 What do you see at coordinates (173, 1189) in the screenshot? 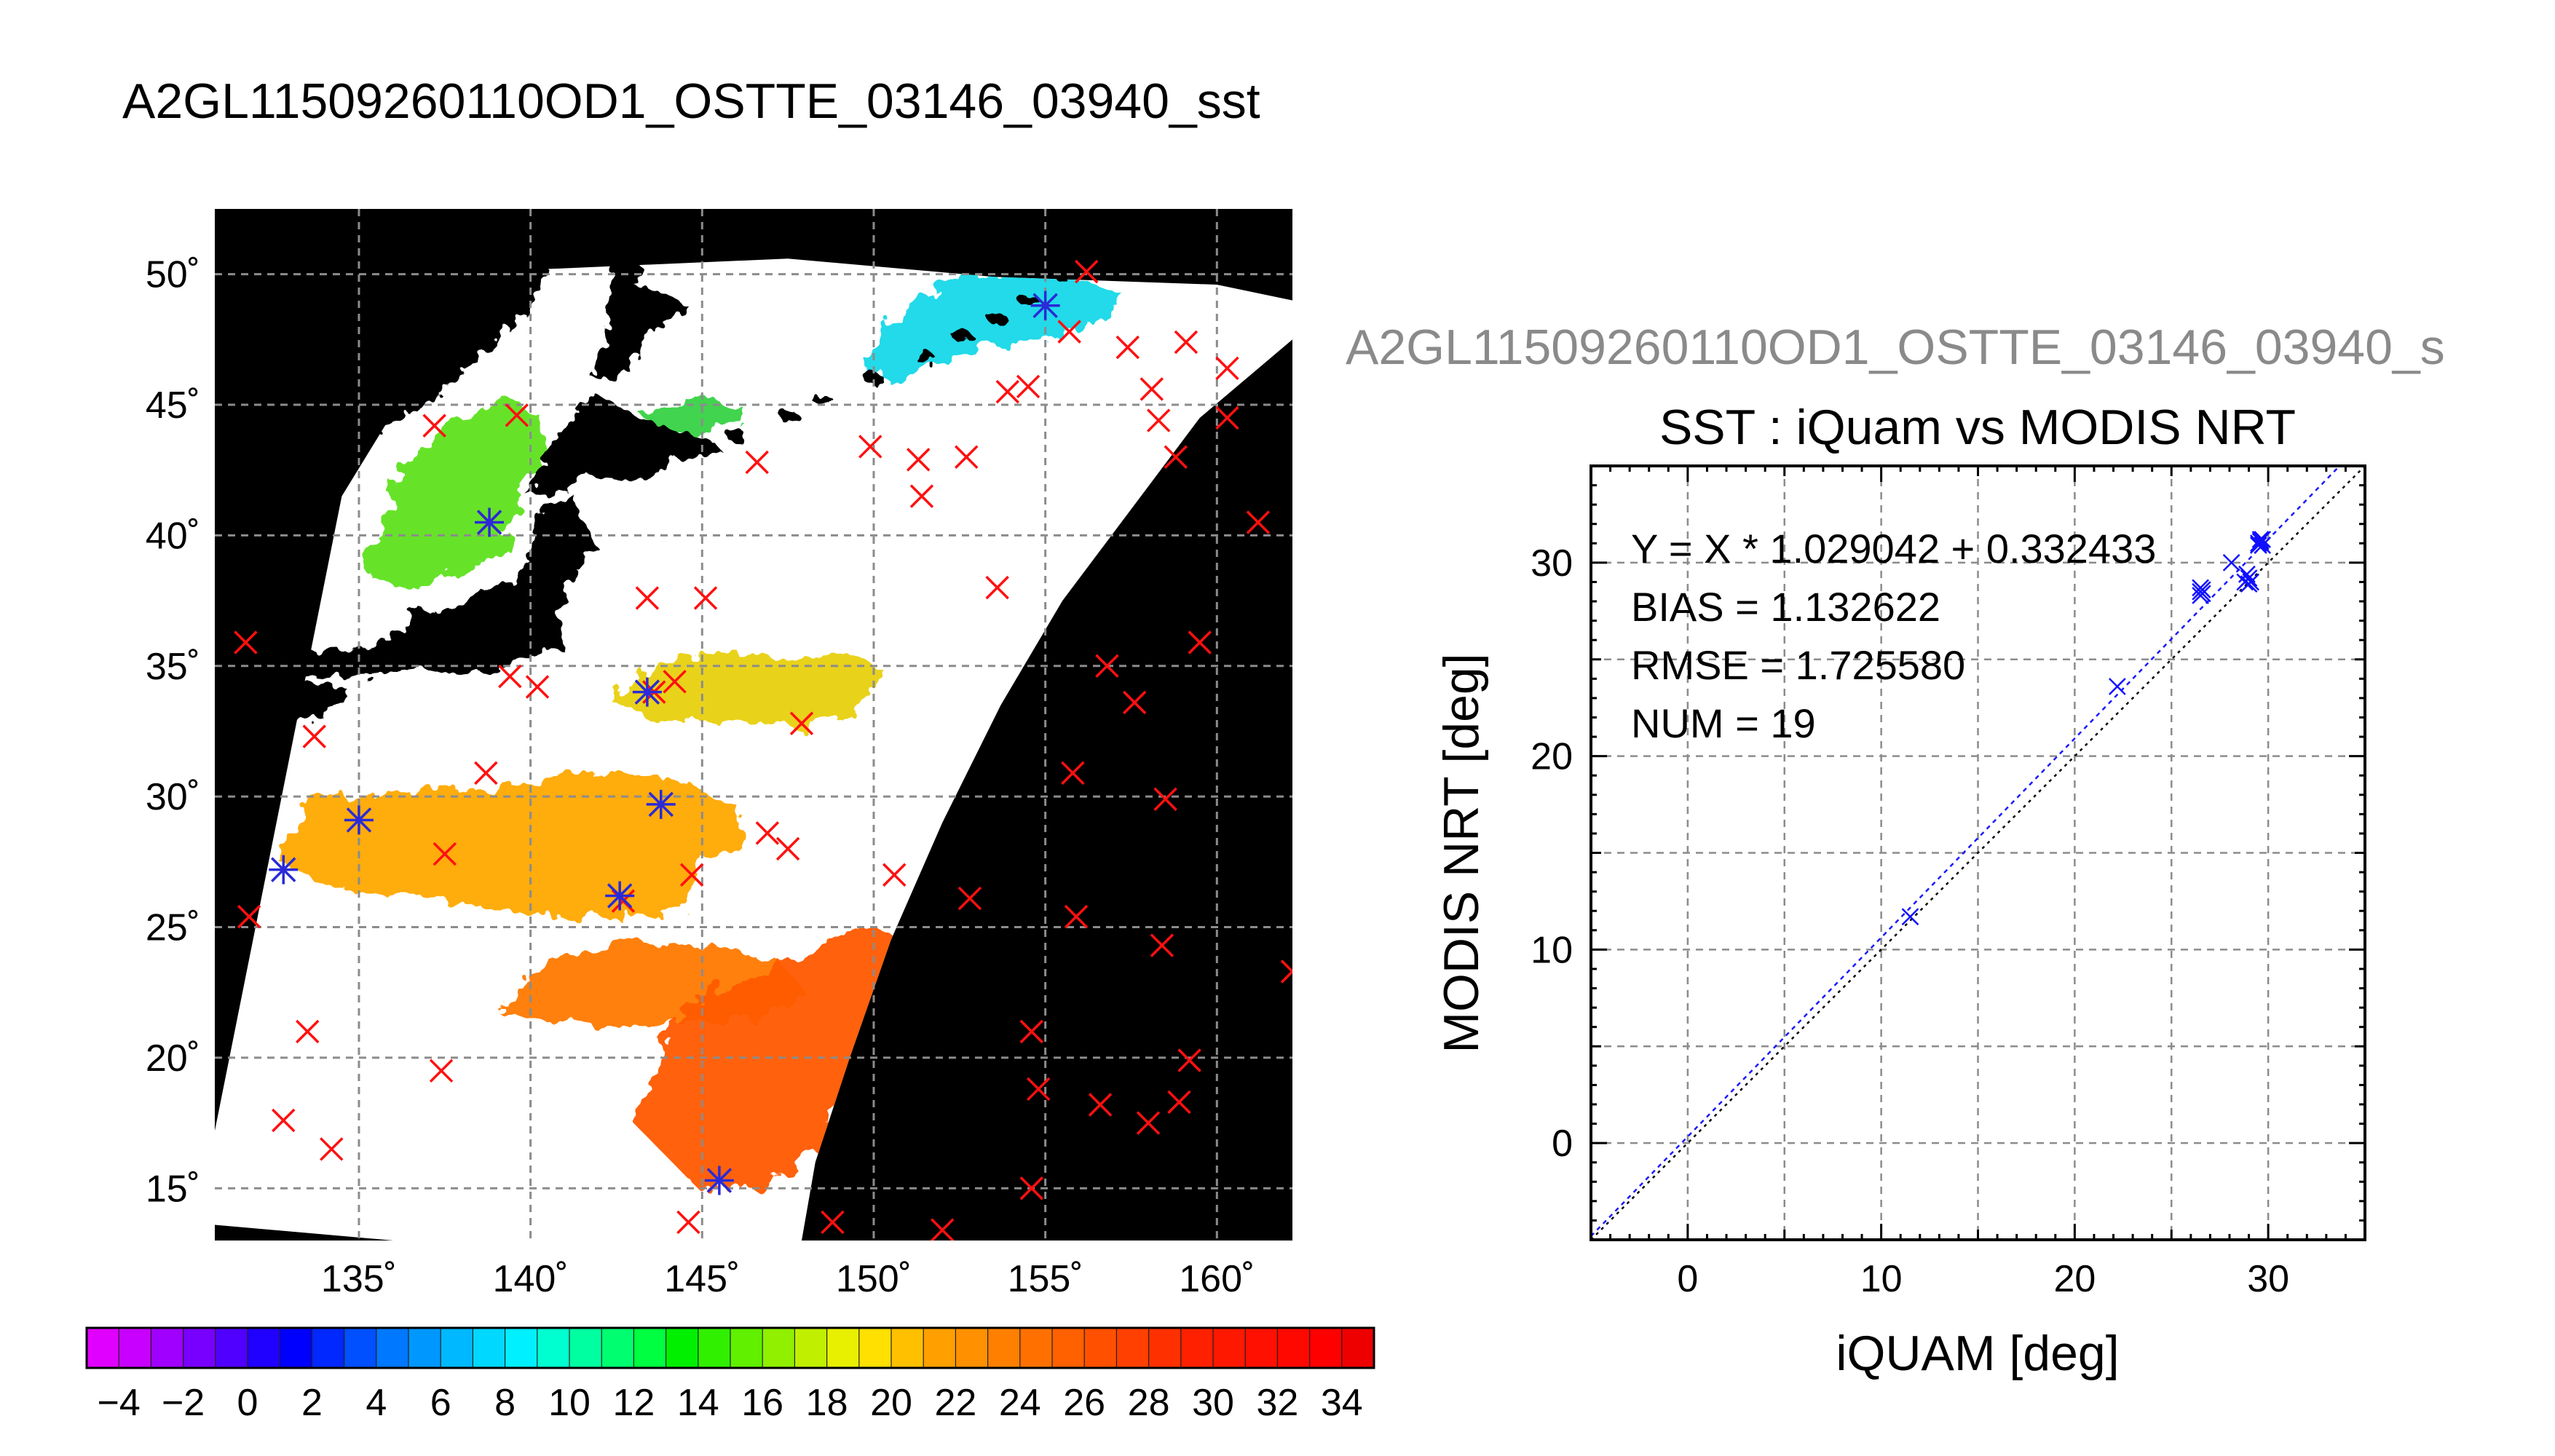
I see `map-y-tick: 15˚` at bounding box center [173, 1189].